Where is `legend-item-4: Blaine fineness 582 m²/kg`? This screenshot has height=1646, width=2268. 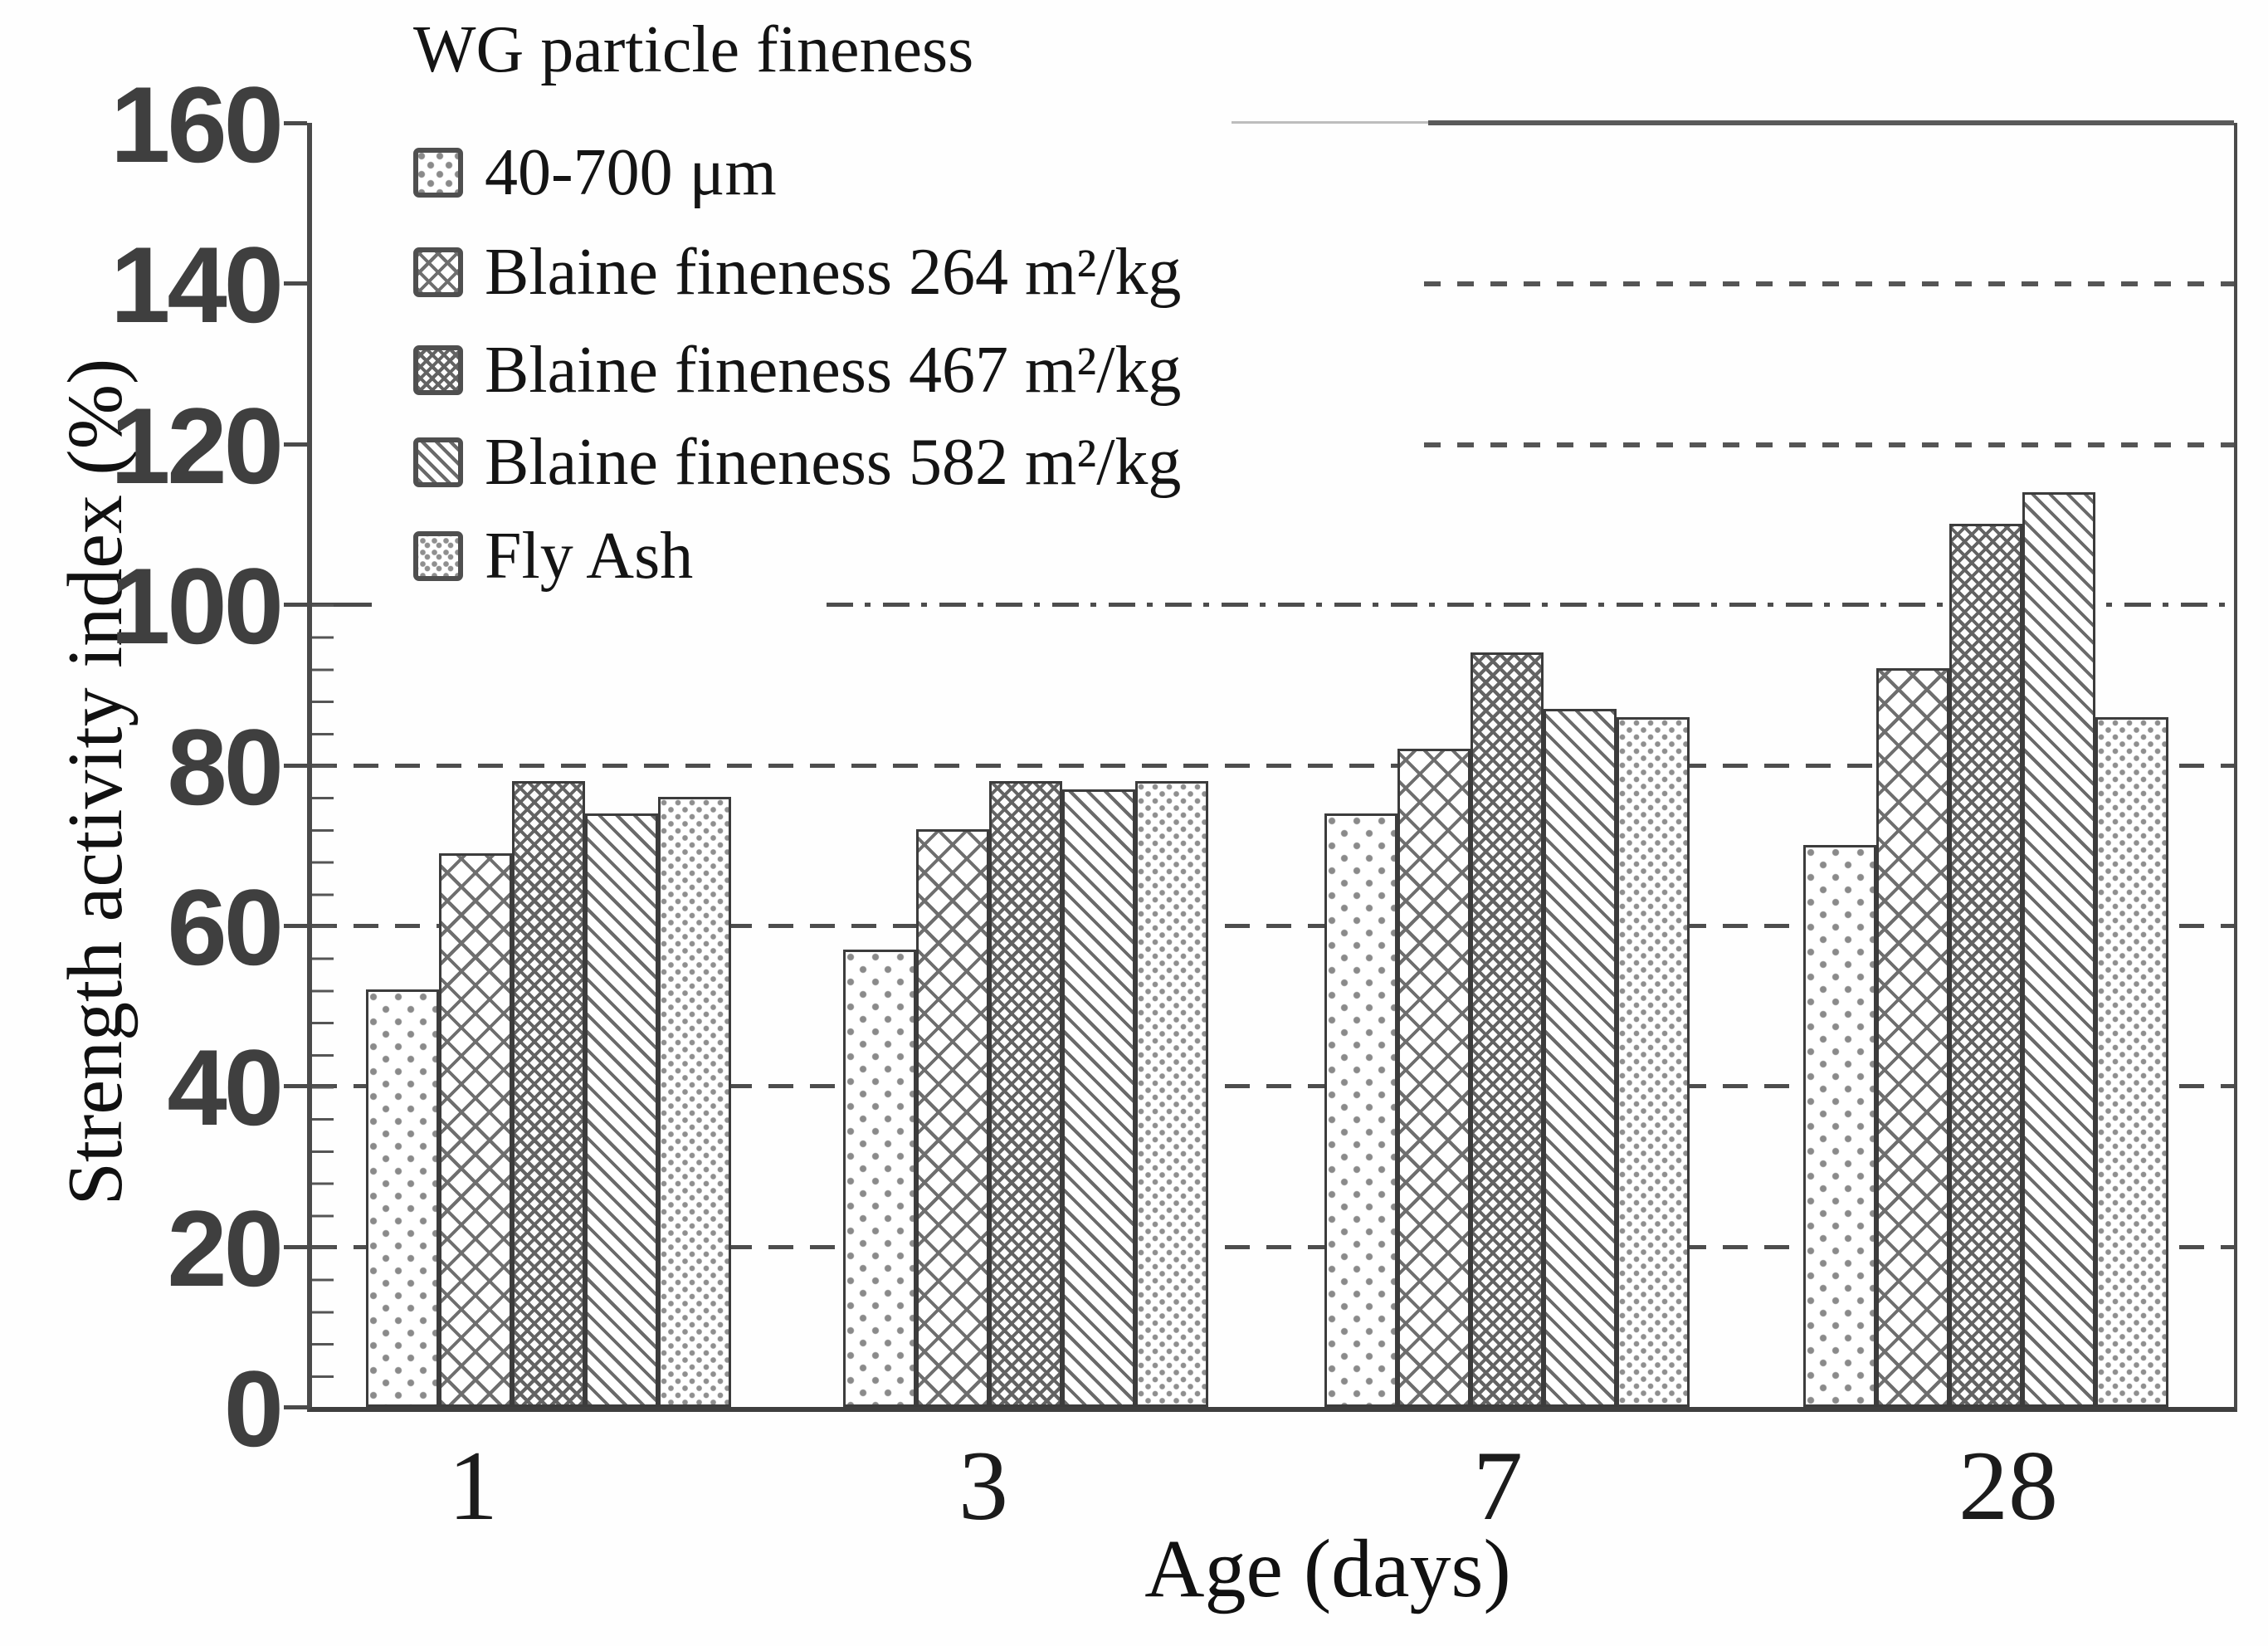
legend-item-4: Blaine fineness 582 m²/kg is located at coordinates (797, 462).